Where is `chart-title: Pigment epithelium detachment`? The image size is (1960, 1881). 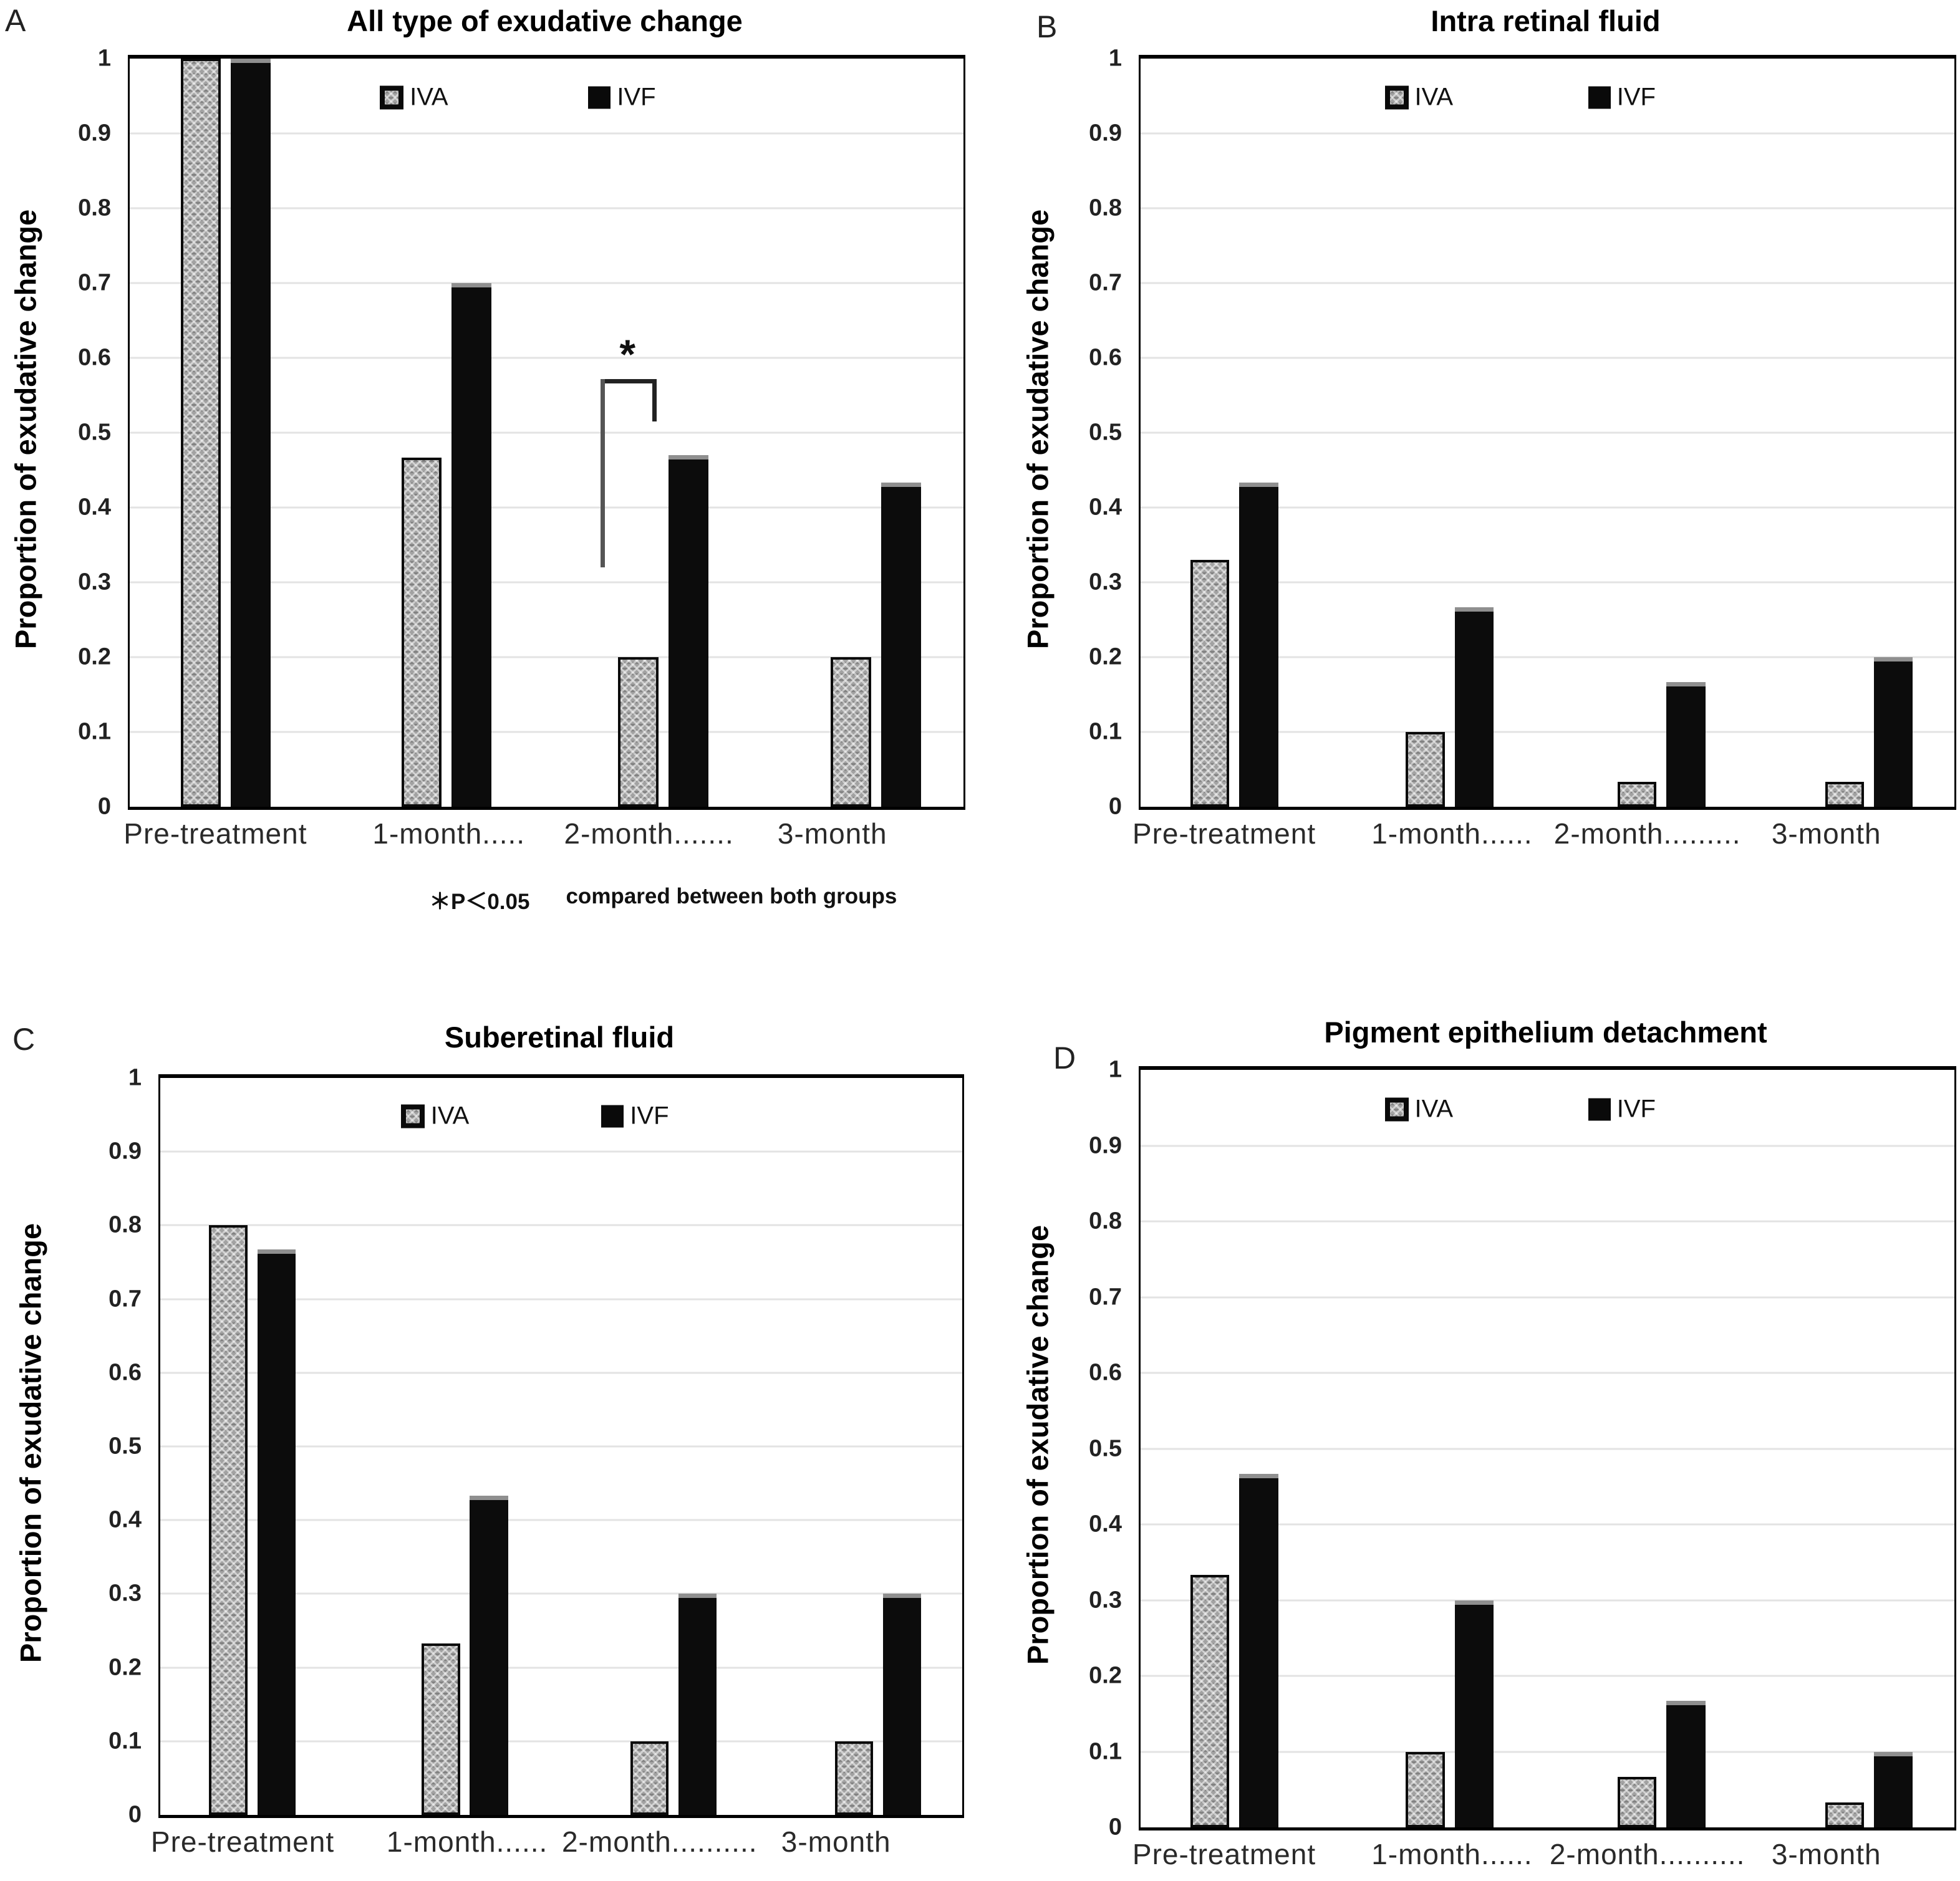 chart-title: Pigment epithelium detachment is located at coordinates (1545, 1032).